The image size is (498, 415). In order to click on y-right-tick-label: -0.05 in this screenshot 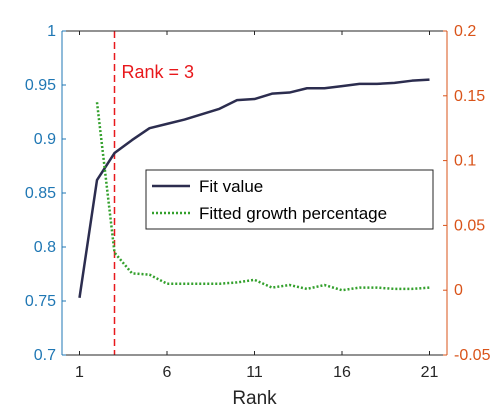, I will do `click(472, 355)`.